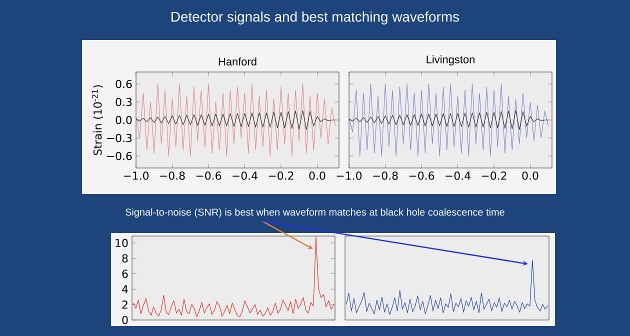 This screenshot has width=630, height=336. Describe the element at coordinates (315, 213) in the screenshot. I see `text: Signal-to-noise (SNR) is best when waveform matches at black hole coalescence time` at that location.